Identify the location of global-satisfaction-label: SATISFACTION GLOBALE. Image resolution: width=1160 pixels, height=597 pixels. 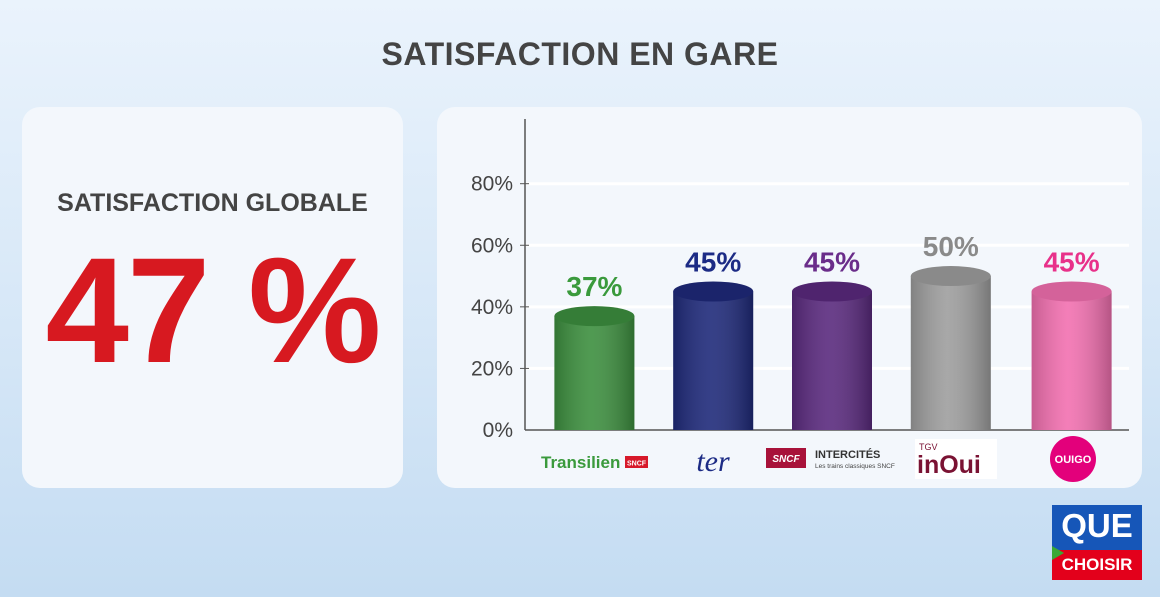
(212, 203).